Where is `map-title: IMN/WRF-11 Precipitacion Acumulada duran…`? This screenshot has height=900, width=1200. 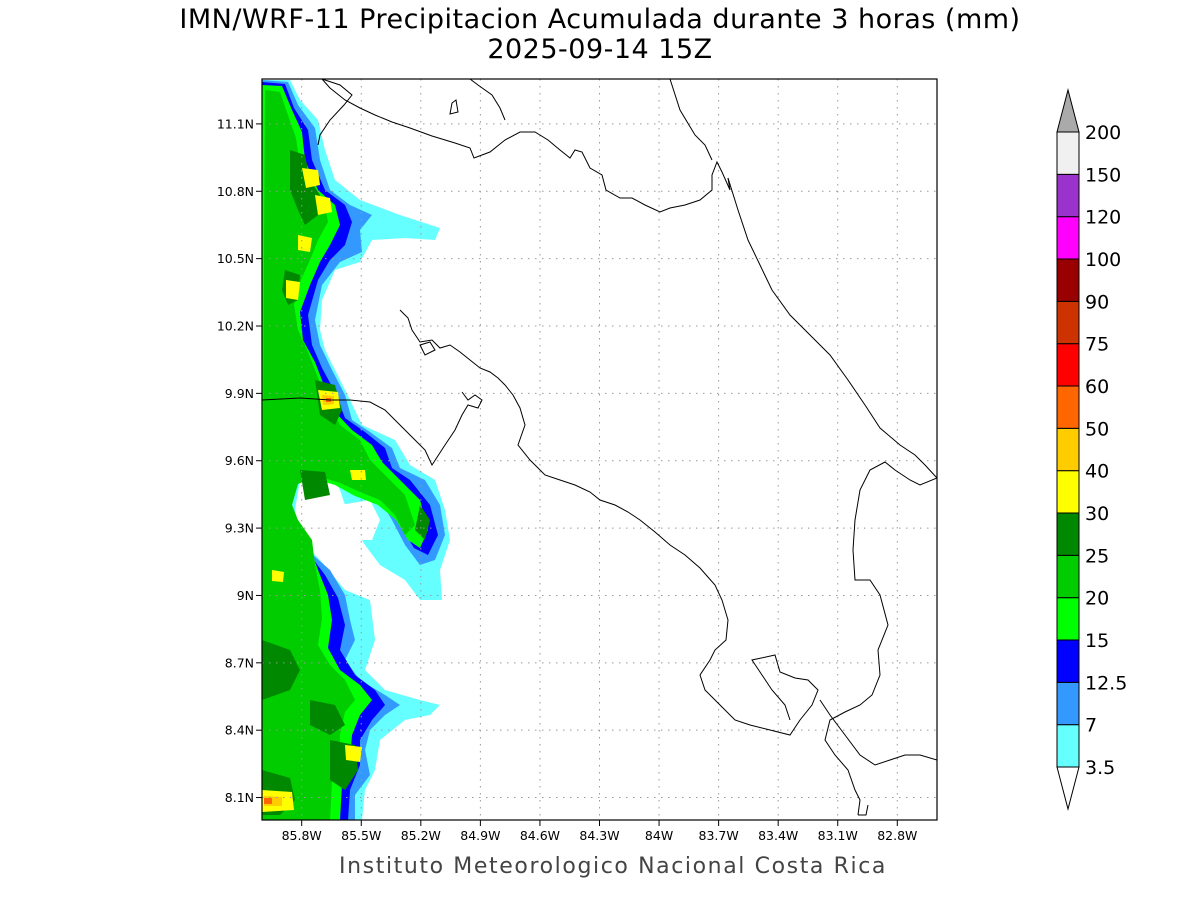
map-title: IMN/WRF-11 Precipitacion Acumulada duran… is located at coordinates (600, 19).